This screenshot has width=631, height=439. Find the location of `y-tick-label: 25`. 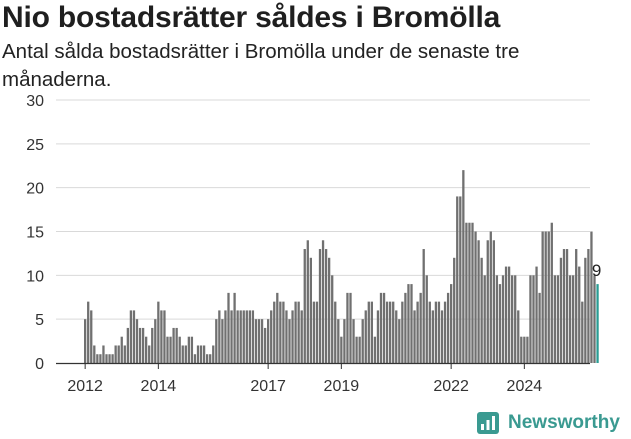

y-tick-label: 25 is located at coordinates (35, 145).